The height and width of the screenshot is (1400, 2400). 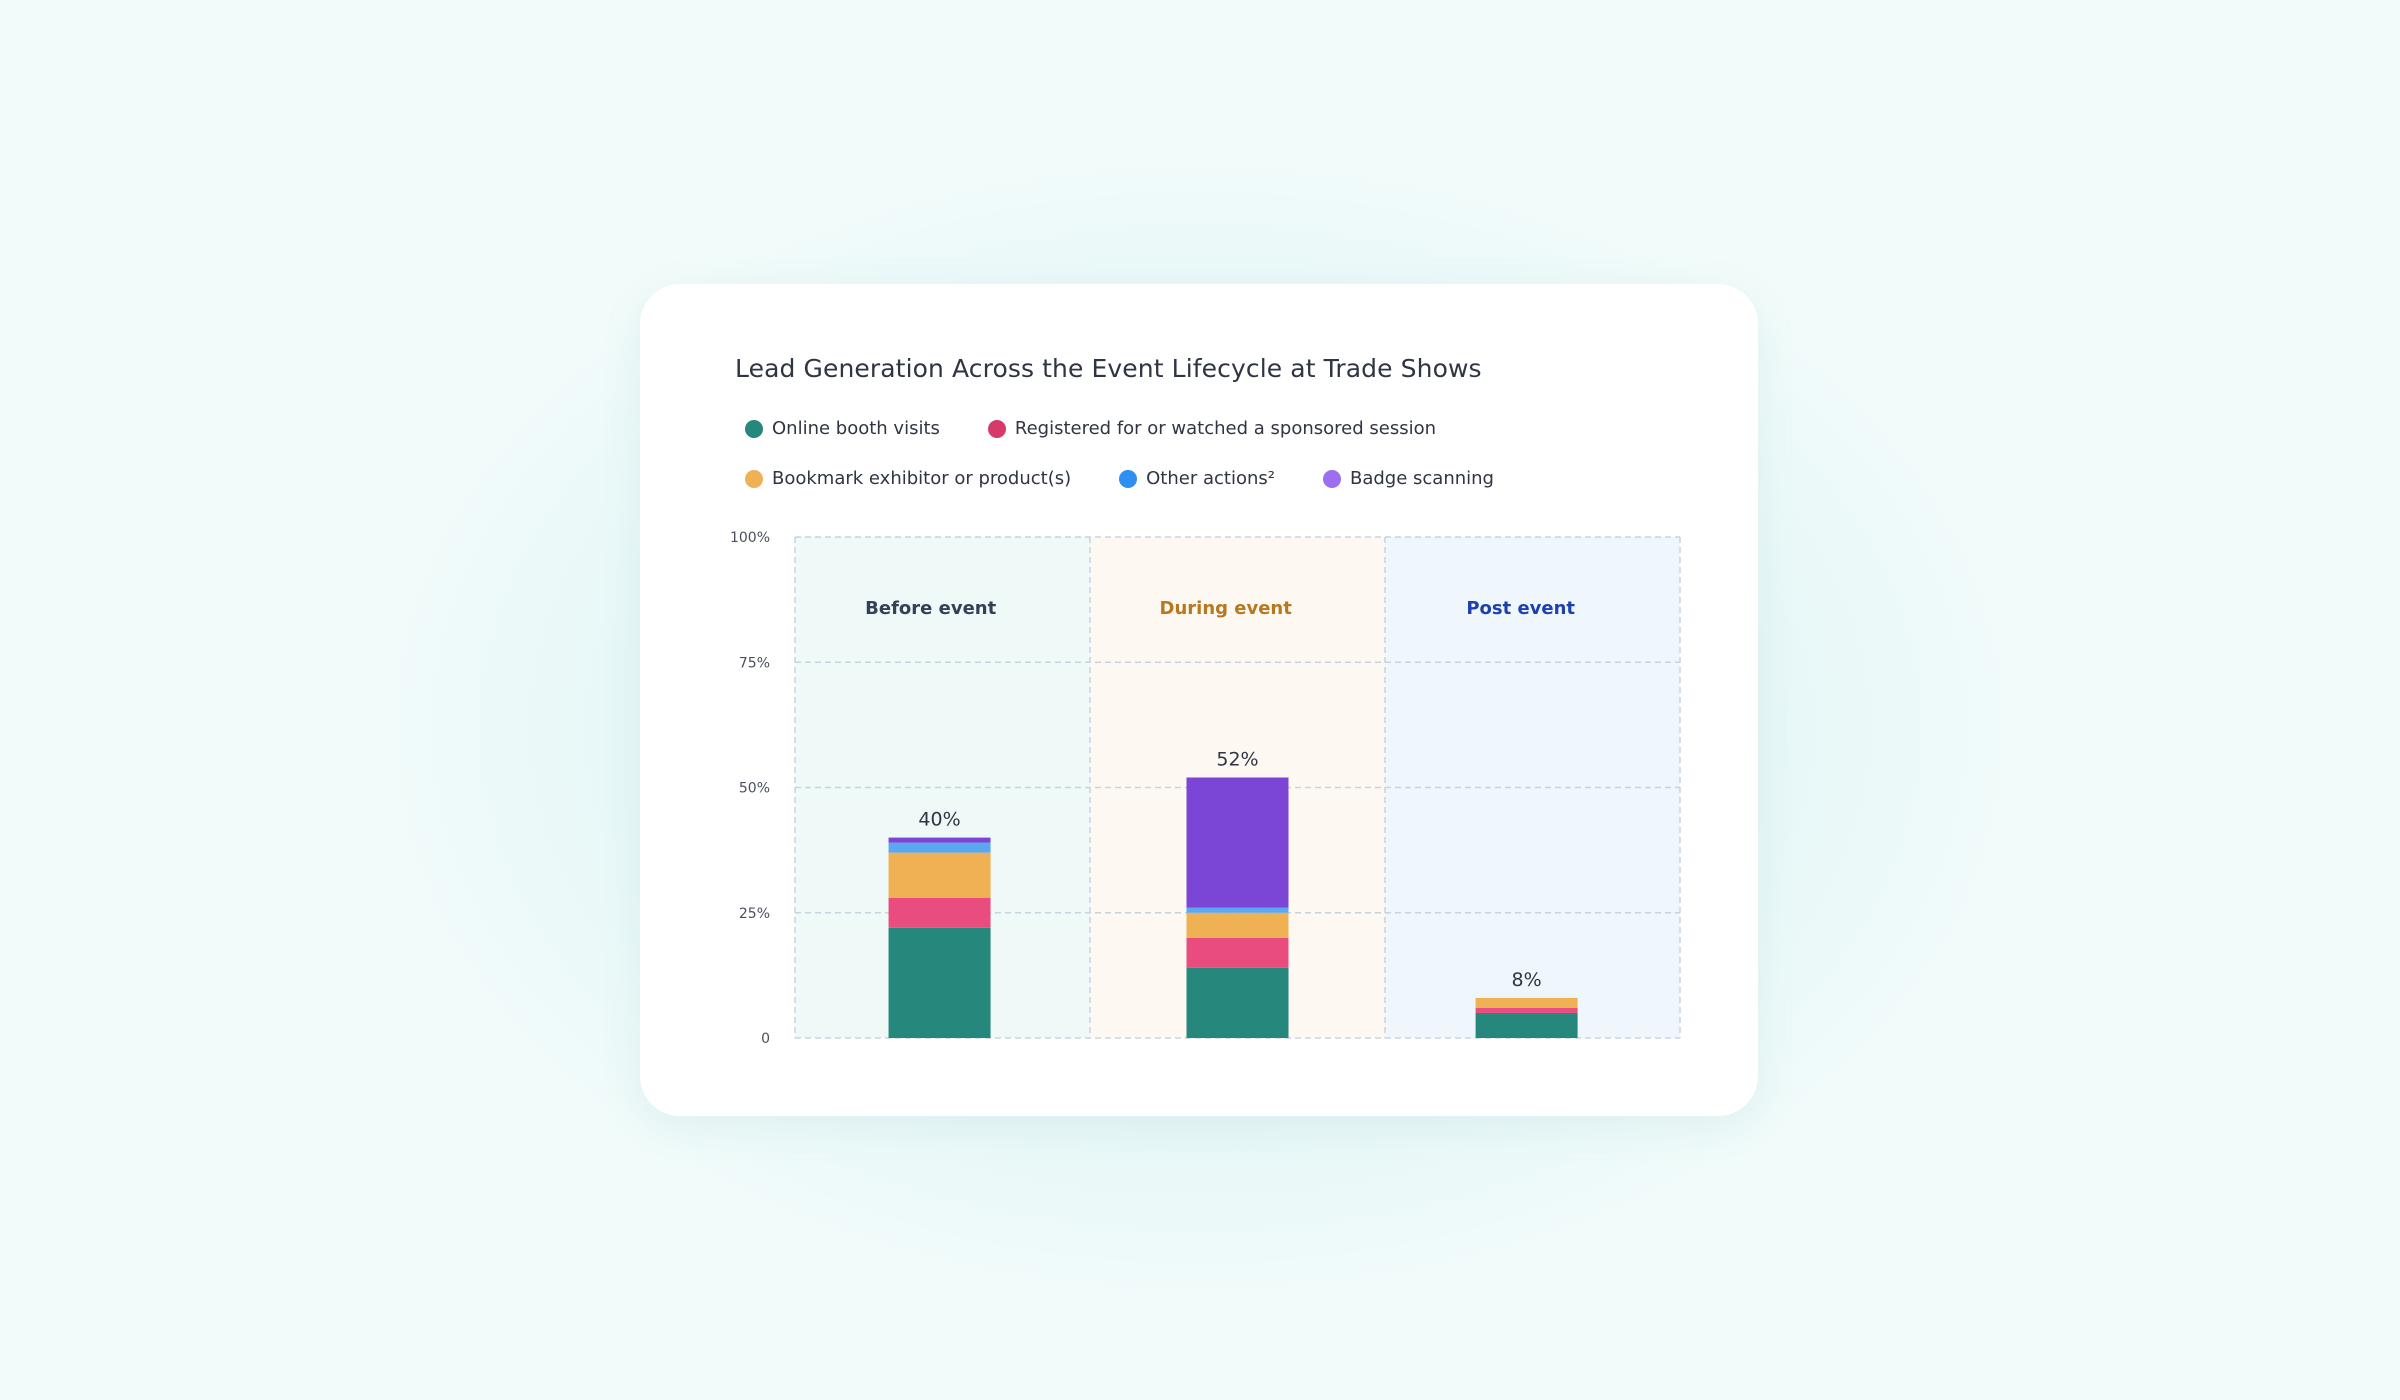 I want to click on legend-item-bookmark: Bookmark exhibitor or product(s), so click(x=908, y=478).